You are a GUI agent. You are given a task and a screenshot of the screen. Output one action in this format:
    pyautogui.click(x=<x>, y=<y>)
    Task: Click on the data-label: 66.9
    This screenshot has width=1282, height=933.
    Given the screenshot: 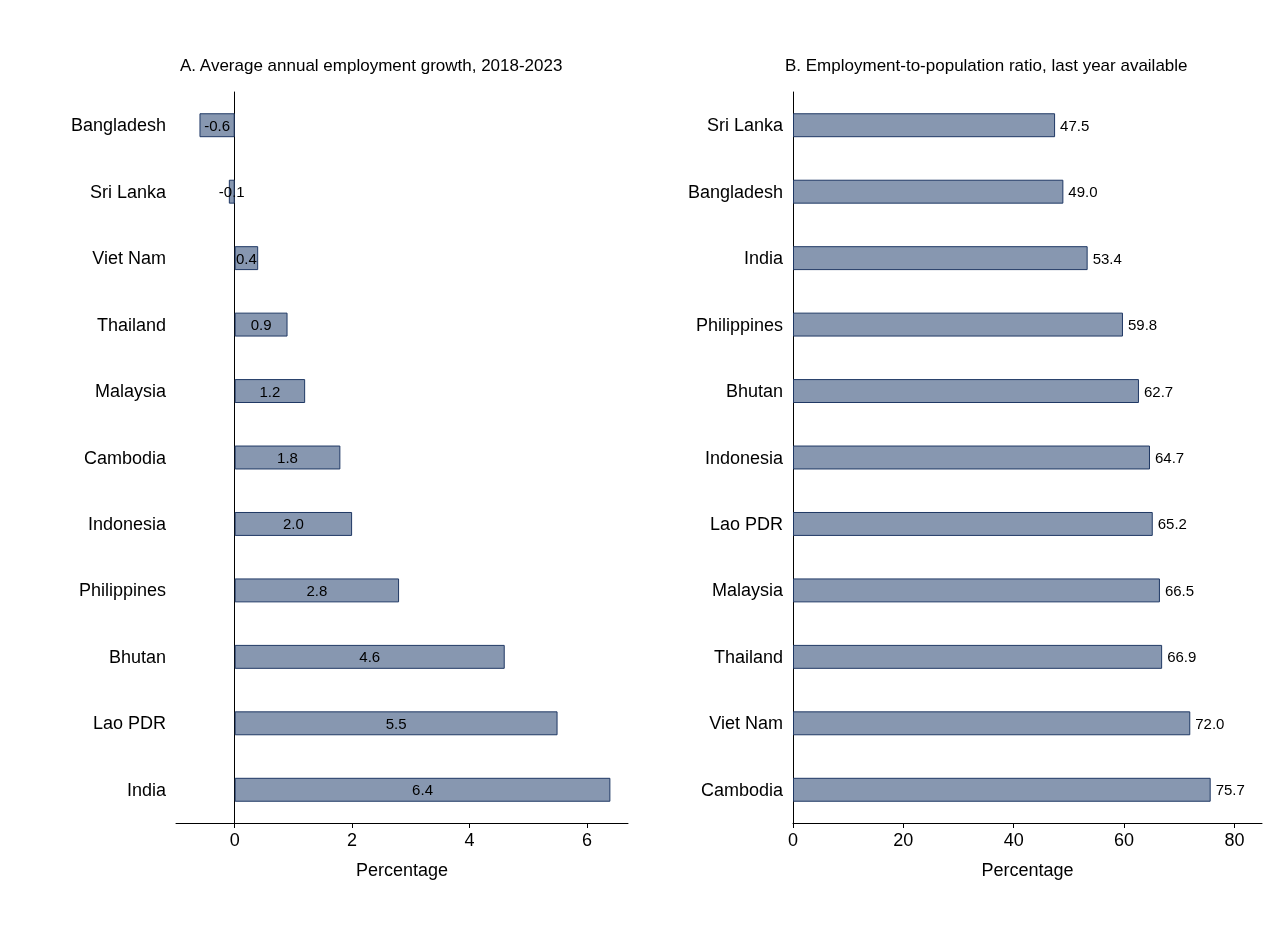 What is the action you would take?
    pyautogui.click(x=1182, y=657)
    